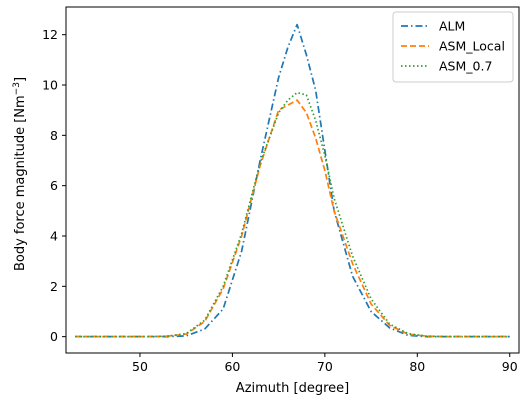  What do you see at coordinates (54, 286) in the screenshot?
I see `y-tick-label: 2` at bounding box center [54, 286].